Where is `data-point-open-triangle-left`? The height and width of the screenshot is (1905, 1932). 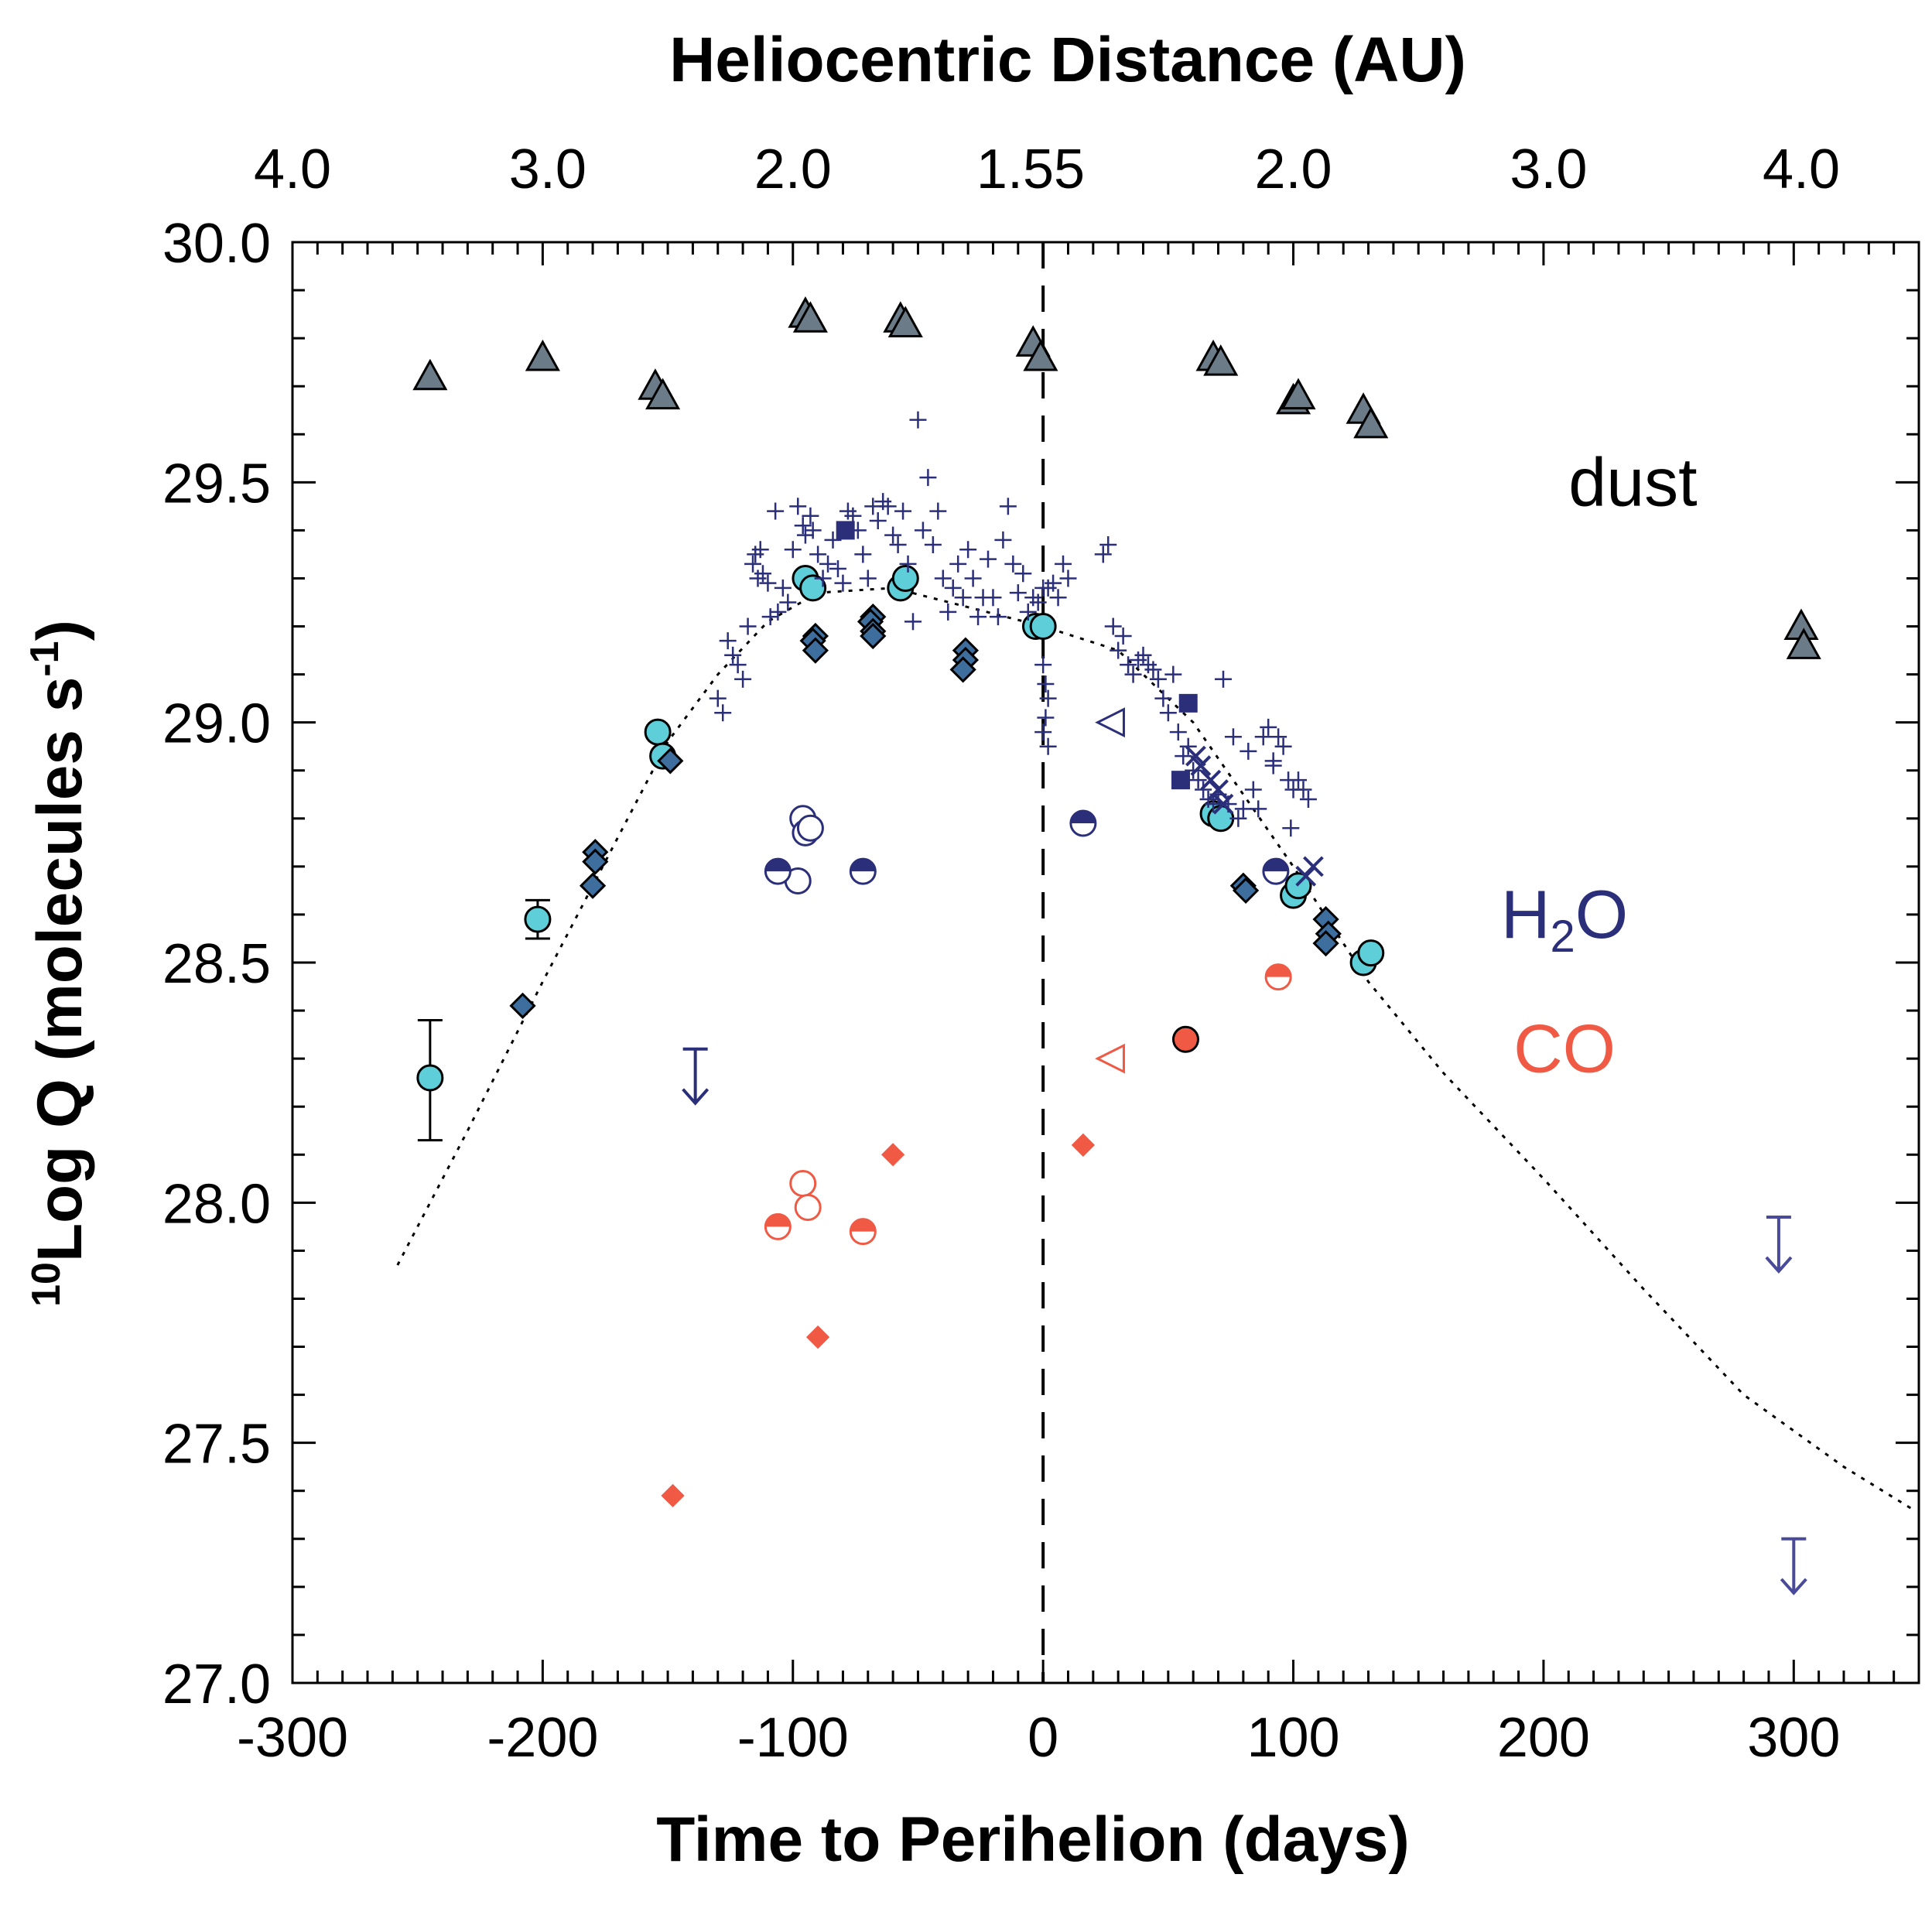 data-point-open-triangle-left is located at coordinates (1110, 722).